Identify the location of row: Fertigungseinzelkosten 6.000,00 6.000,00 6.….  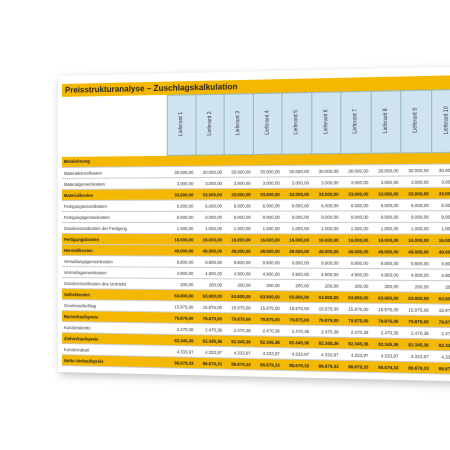
(255, 205).